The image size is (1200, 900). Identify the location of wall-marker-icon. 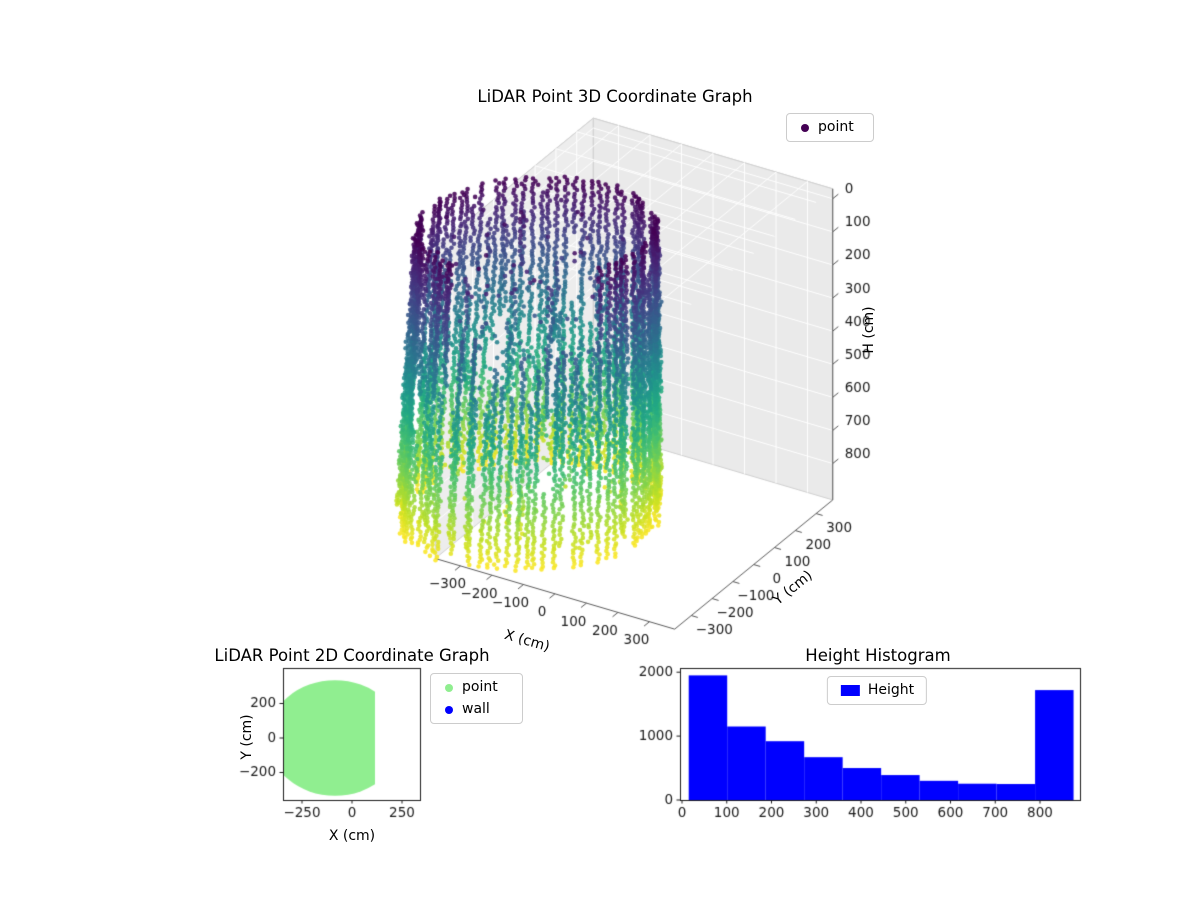
(449, 709).